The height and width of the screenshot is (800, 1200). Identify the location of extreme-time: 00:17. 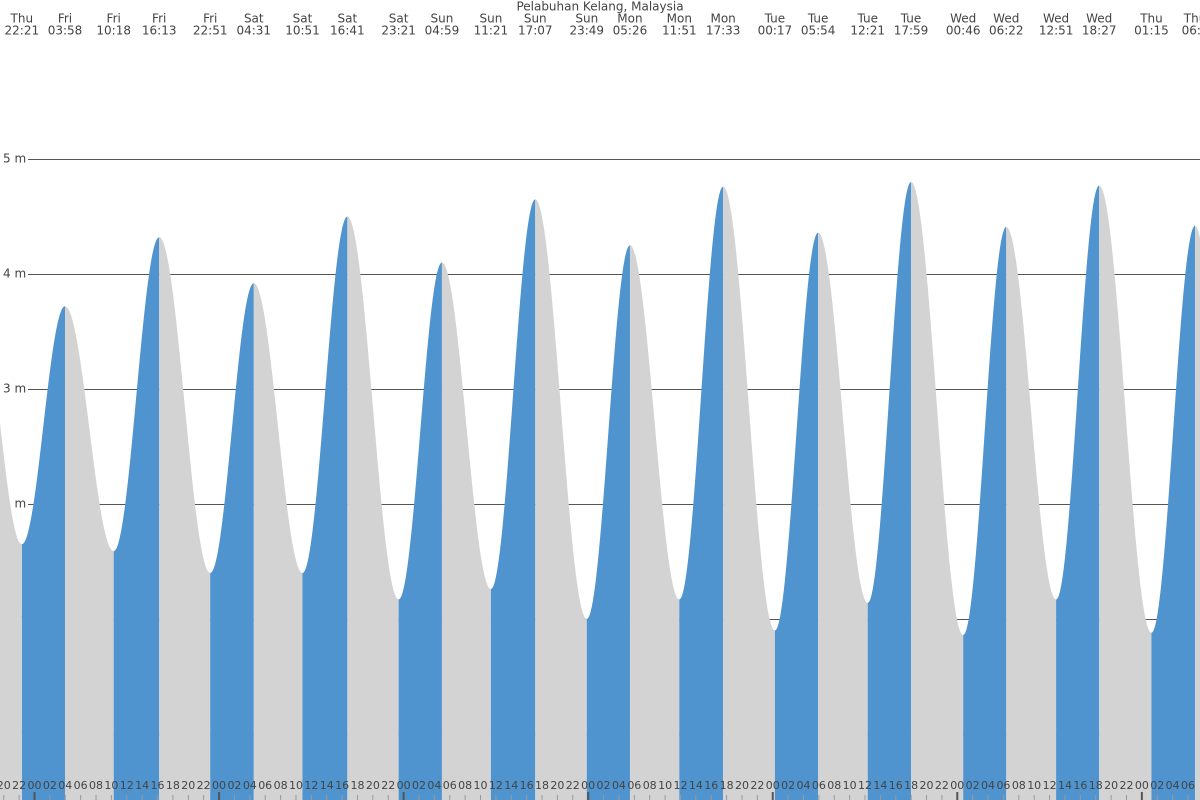
(775, 31).